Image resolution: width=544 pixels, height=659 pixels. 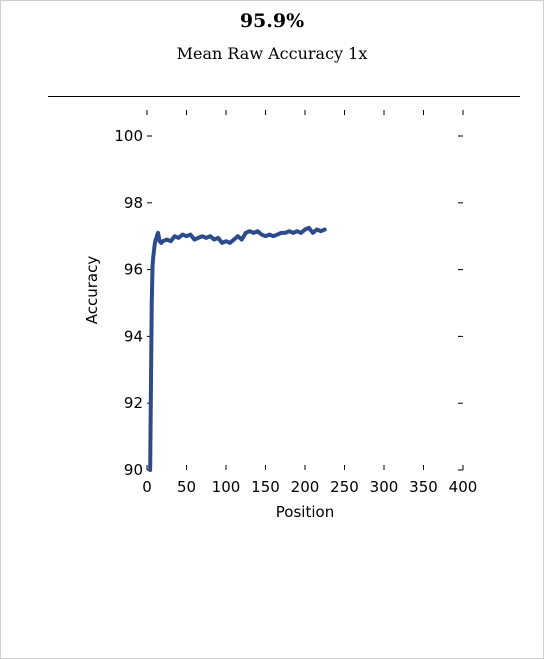 What do you see at coordinates (284, 96) in the screenshot?
I see `divider` at bounding box center [284, 96].